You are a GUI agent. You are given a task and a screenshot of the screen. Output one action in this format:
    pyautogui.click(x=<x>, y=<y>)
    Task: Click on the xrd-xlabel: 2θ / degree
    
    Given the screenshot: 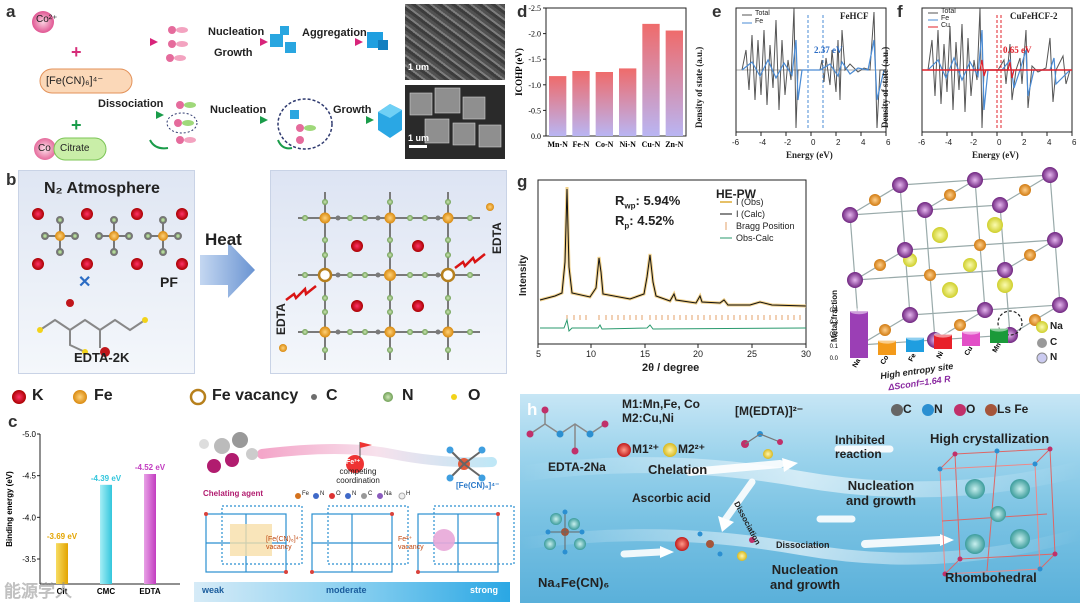 What is the action you would take?
    pyautogui.click(x=671, y=368)
    